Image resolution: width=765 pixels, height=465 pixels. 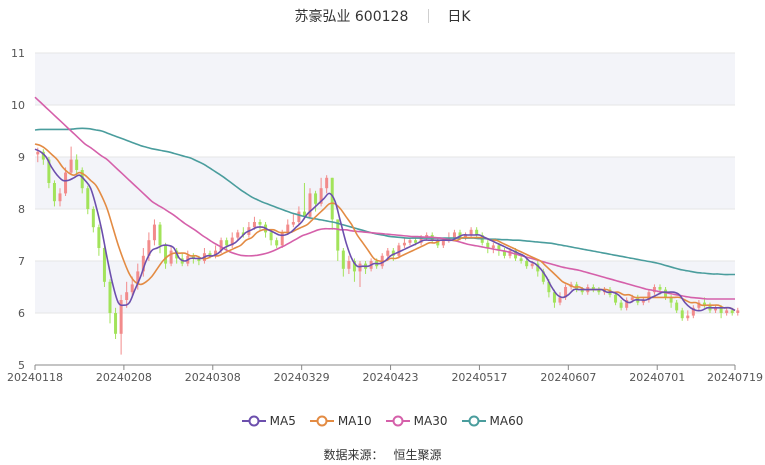 What do you see at coordinates (18, 53) in the screenshot?
I see `y-tick-label: 11` at bounding box center [18, 53].